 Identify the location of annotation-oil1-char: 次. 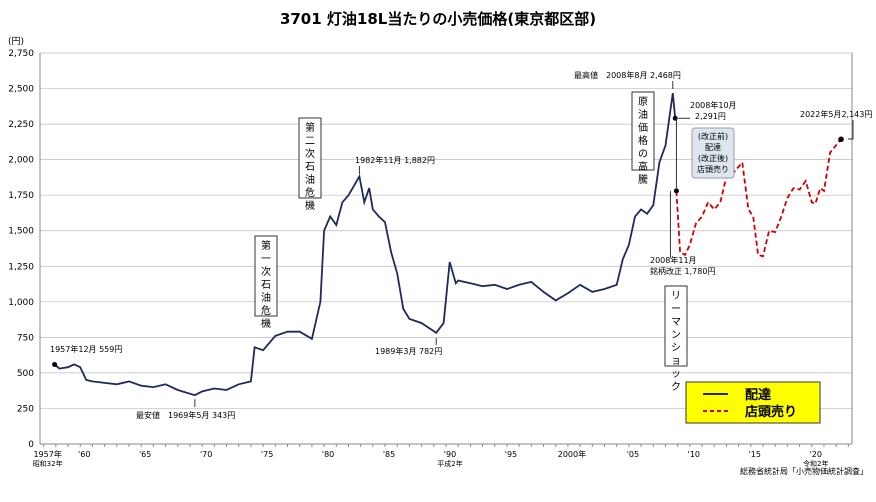
(266, 271).